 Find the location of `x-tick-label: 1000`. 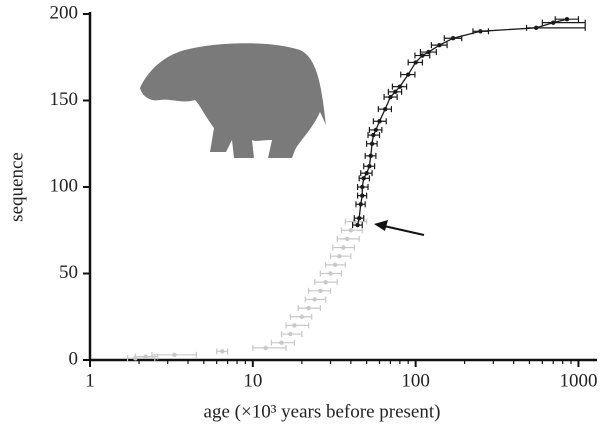

x-tick-label: 1000 is located at coordinates (578, 380).